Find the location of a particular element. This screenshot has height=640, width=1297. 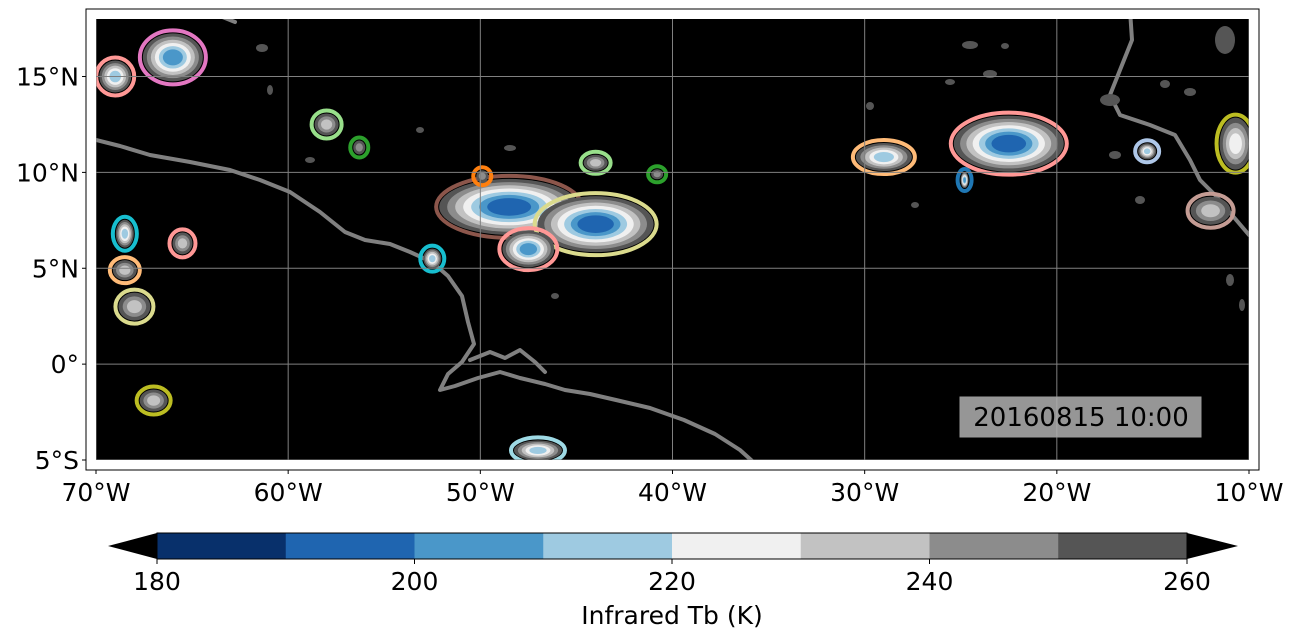

colorbar-tick-label: 220 is located at coordinates (672, 581).